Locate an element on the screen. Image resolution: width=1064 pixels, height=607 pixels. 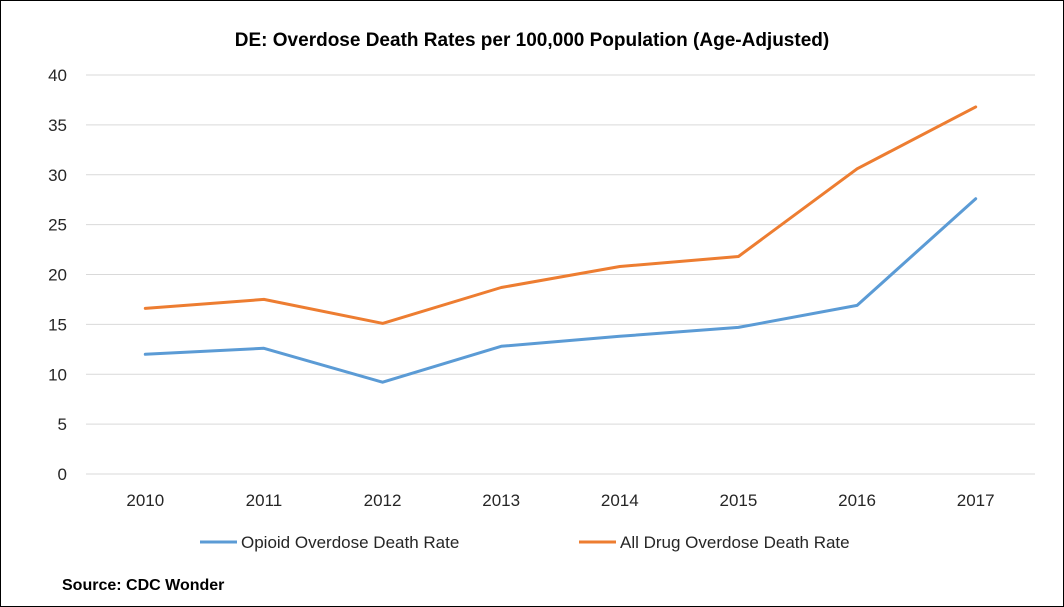
y-tick-label: 20 is located at coordinates (57, 275).